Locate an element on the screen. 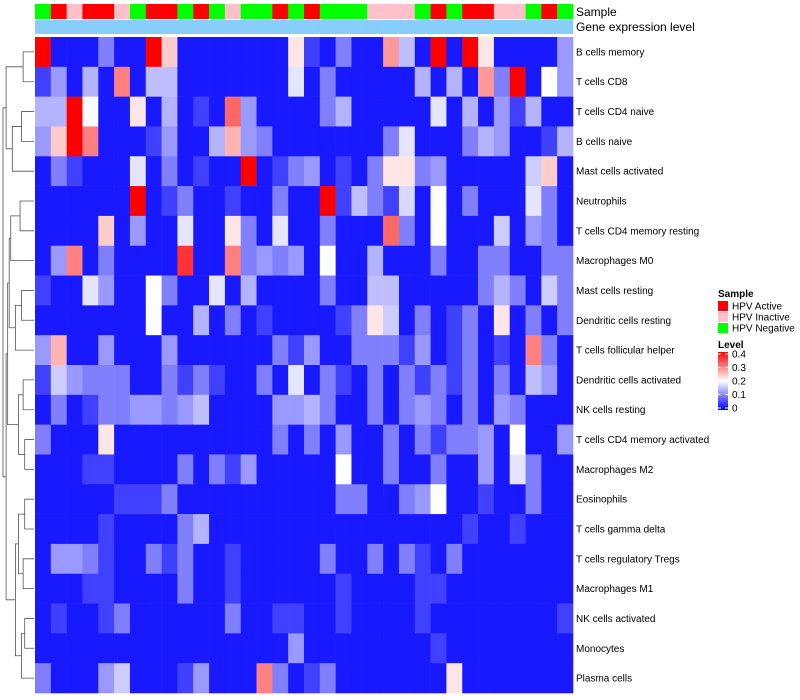 The height and width of the screenshot is (700, 800). row-label: Plasma cells is located at coordinates (604, 679).